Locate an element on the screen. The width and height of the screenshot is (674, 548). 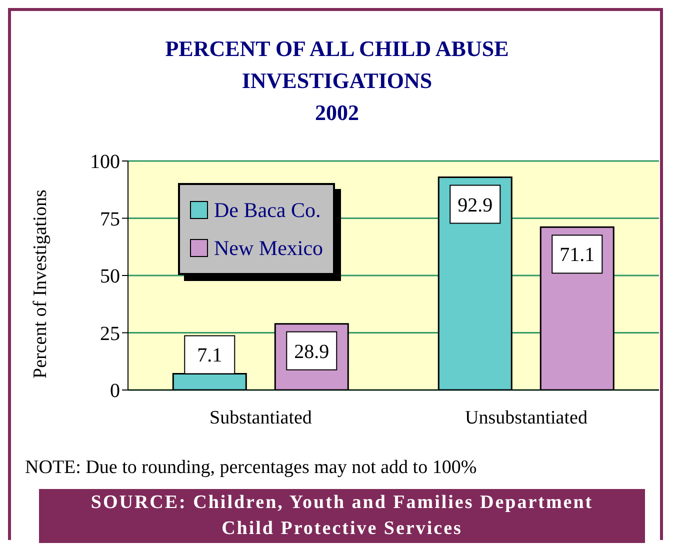
legend-label: De Baca Co. is located at coordinates (267, 210).